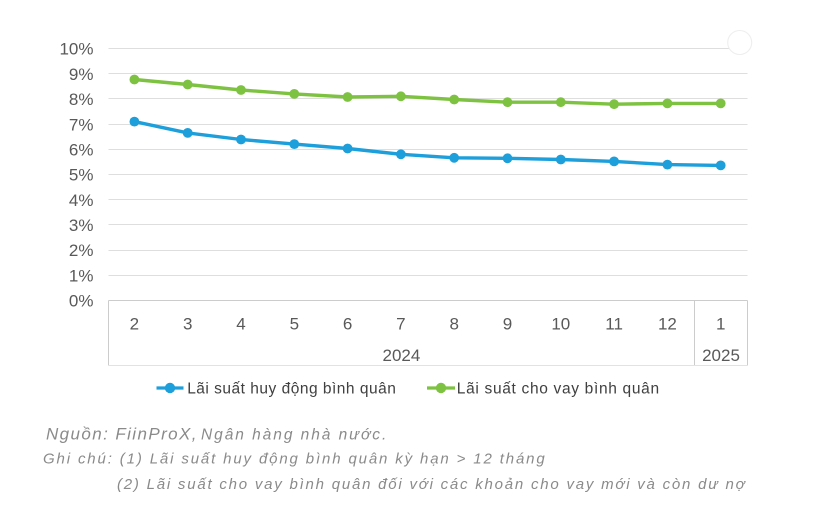  I want to click on svg-text: 9%, so click(81, 74).